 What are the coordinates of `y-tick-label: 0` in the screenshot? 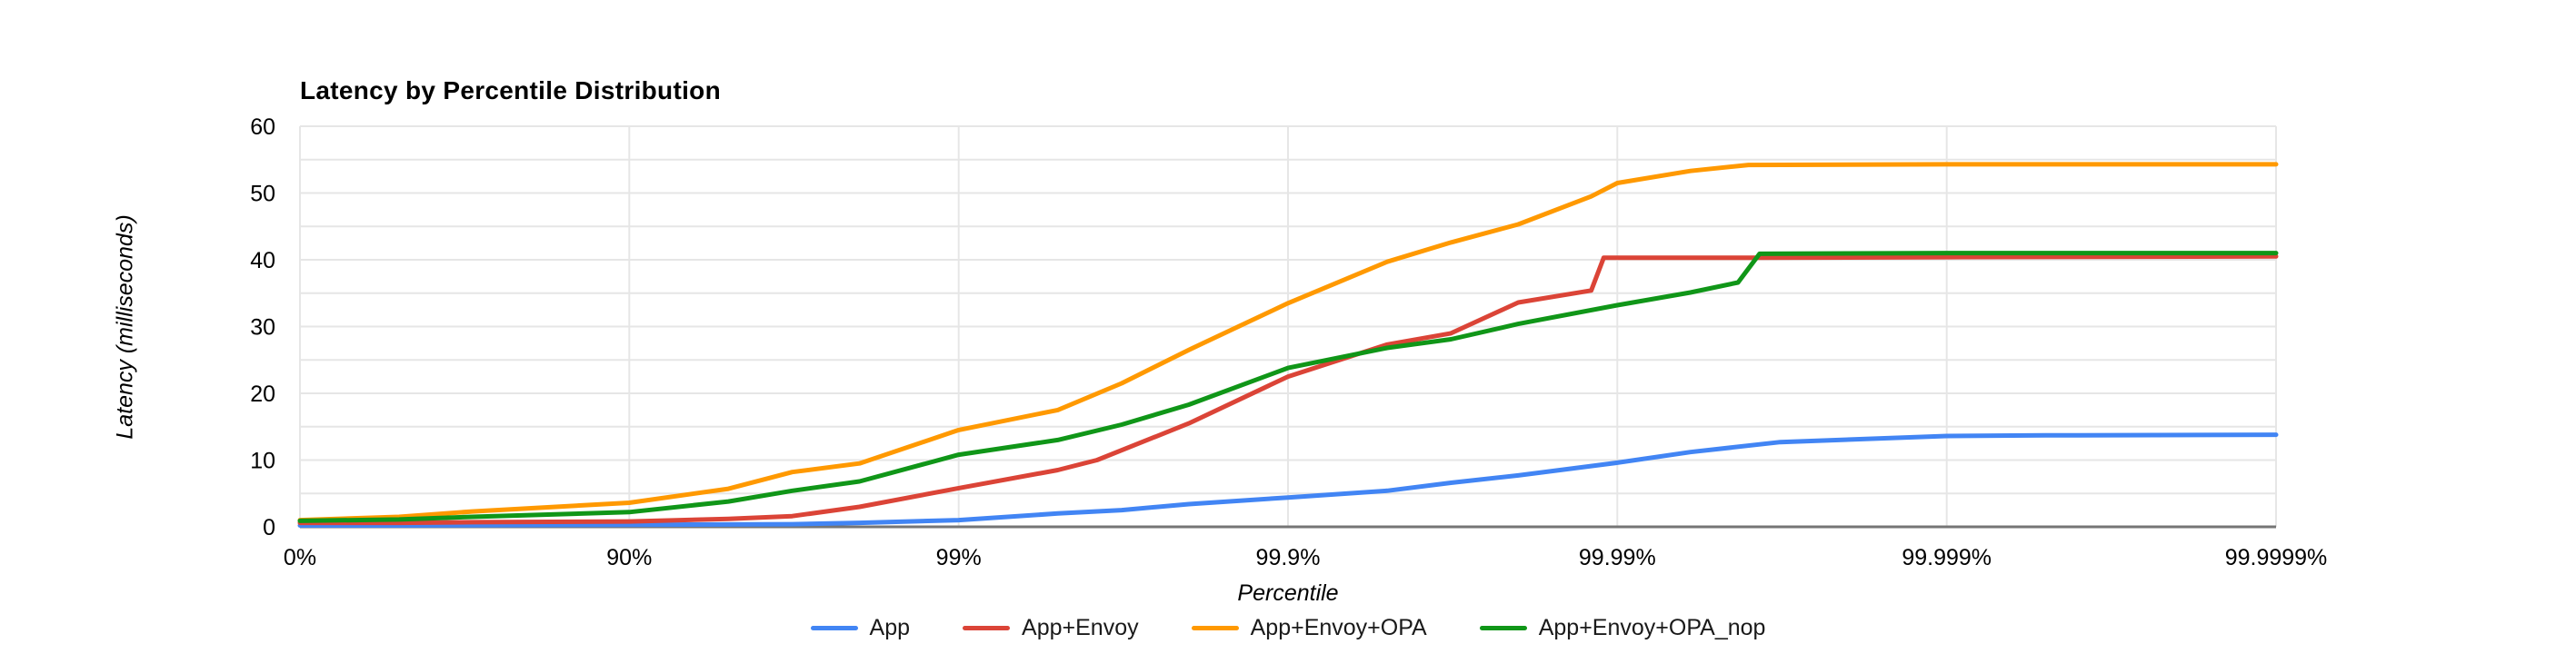 It's located at (269, 527).